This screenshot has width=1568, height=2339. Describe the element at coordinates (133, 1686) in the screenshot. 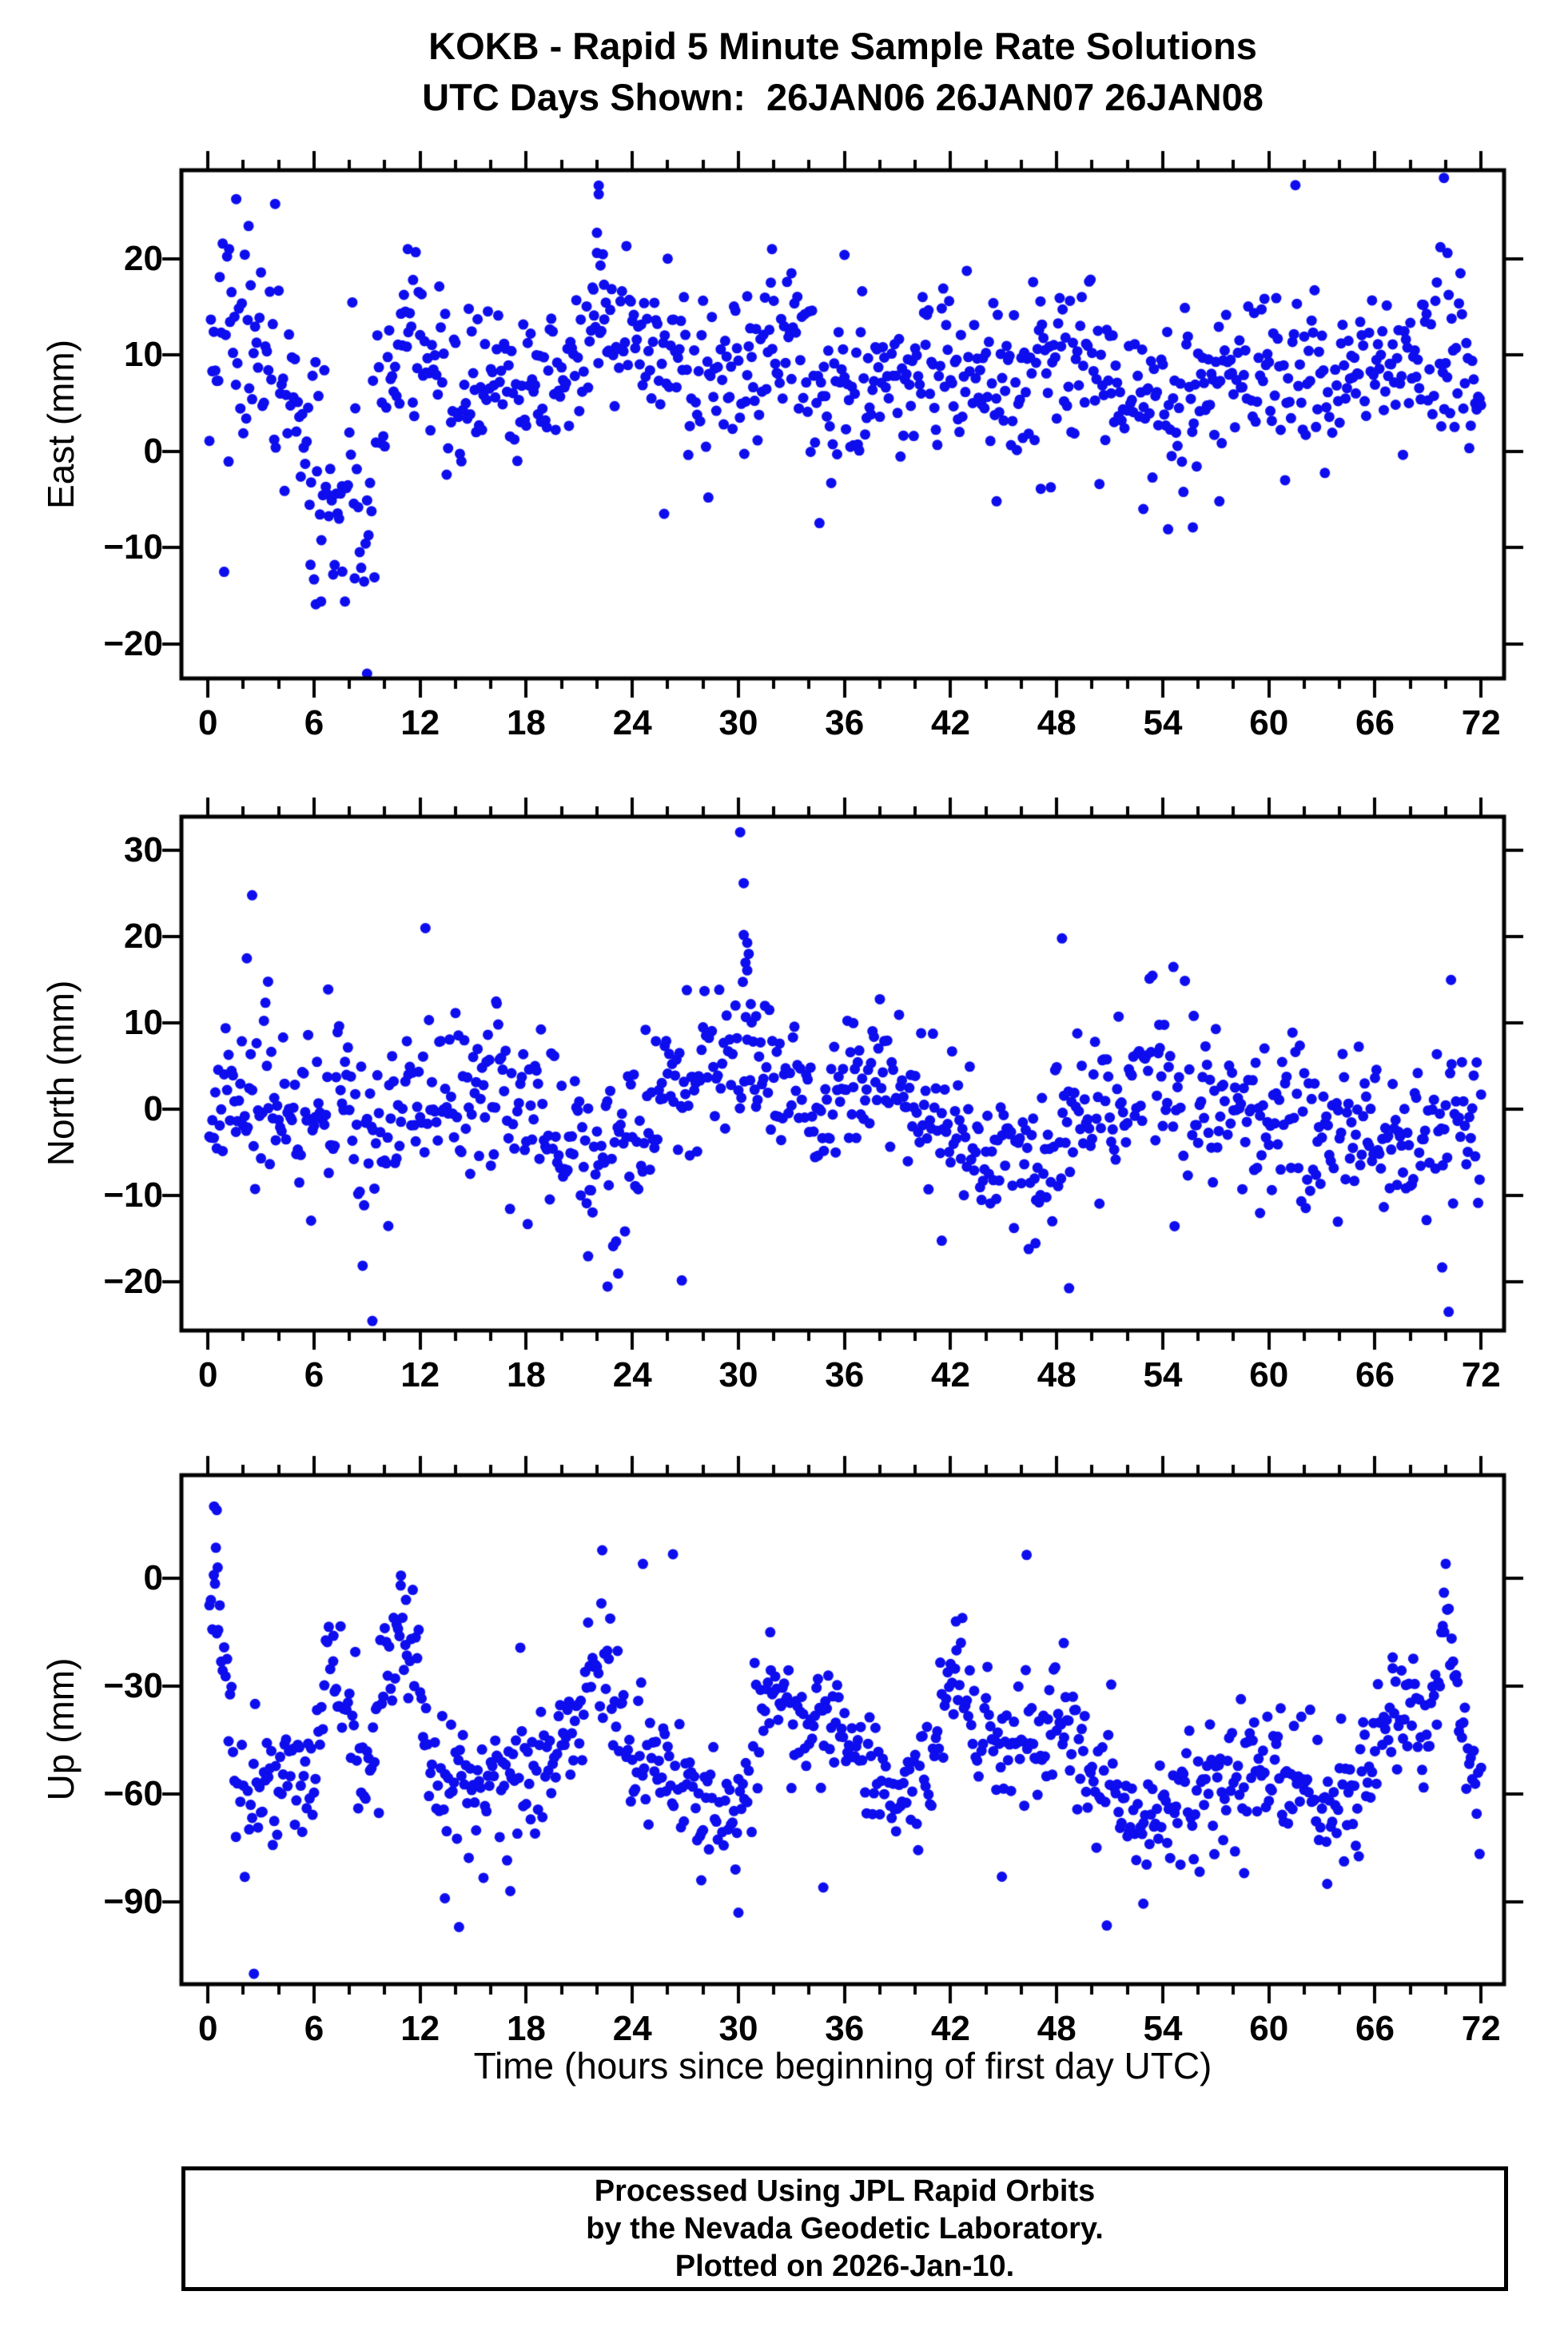

I see `y-tick-label: −30` at that location.